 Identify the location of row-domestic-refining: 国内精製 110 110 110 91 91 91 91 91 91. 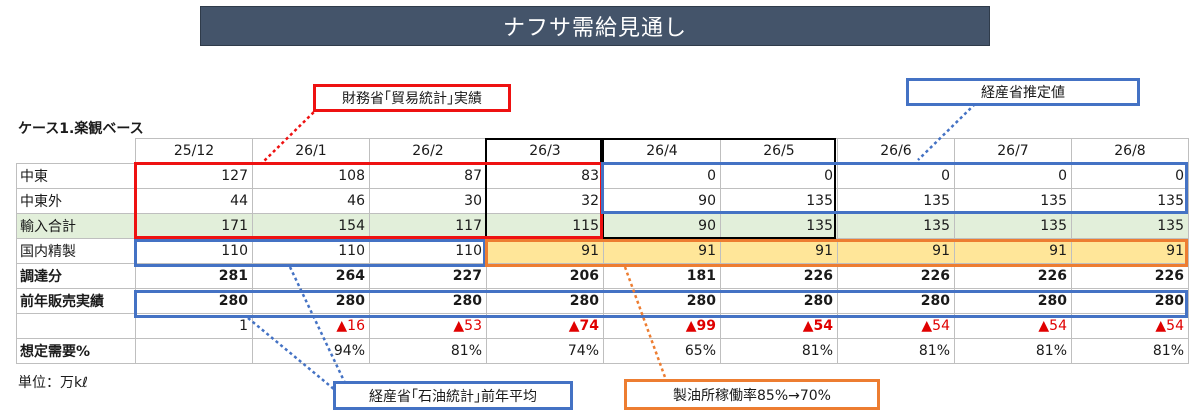
(602, 251).